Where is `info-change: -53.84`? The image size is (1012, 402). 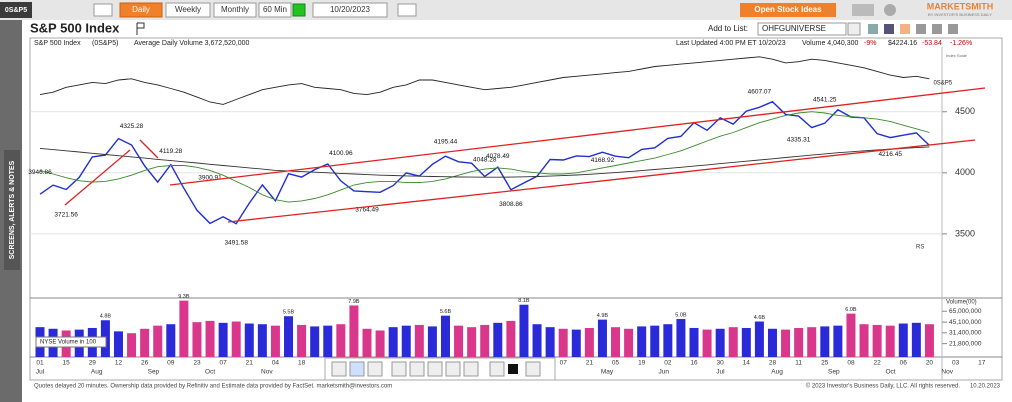 info-change: -53.84 is located at coordinates (932, 43).